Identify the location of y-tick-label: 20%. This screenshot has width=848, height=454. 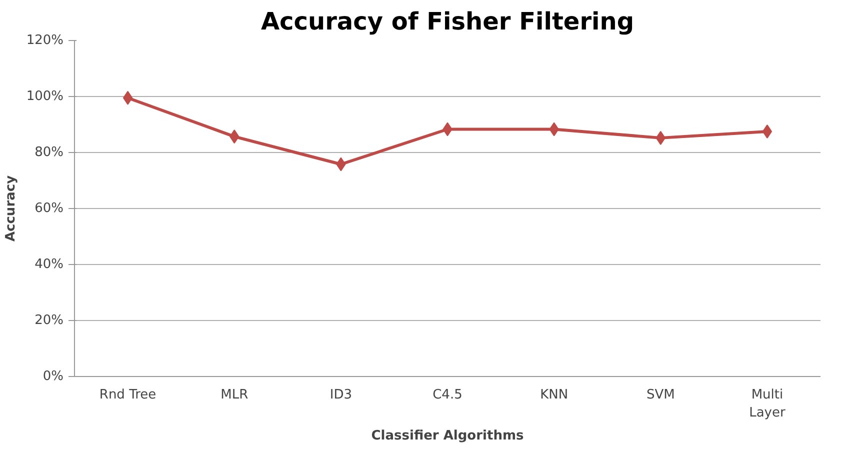
(49, 320).